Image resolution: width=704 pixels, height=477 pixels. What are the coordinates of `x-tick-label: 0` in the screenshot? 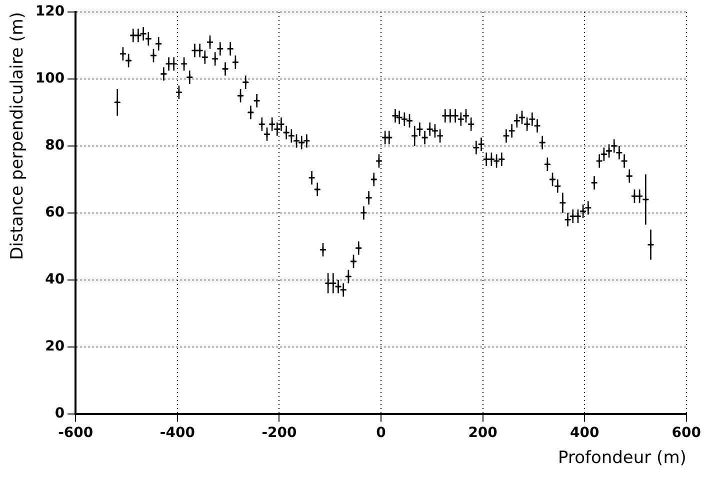 It's located at (381, 432).